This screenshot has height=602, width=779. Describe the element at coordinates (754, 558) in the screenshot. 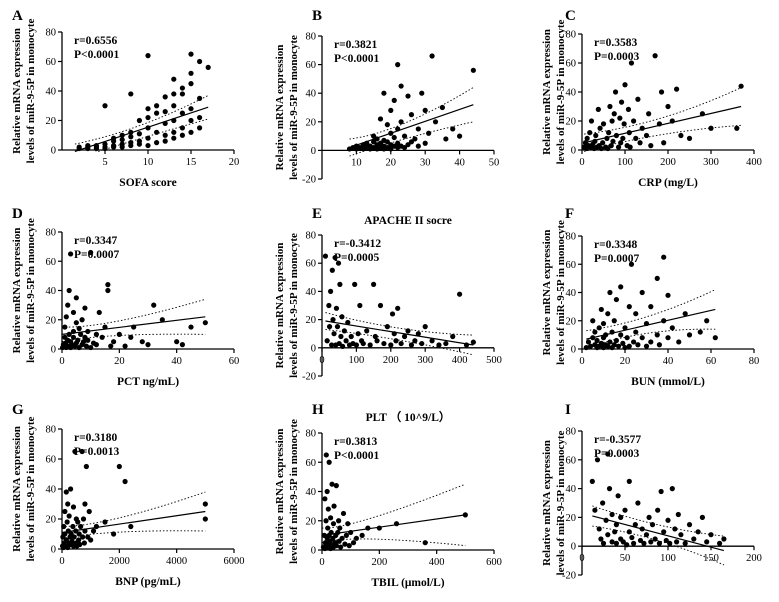

I see `x-tick-label: 200` at that location.